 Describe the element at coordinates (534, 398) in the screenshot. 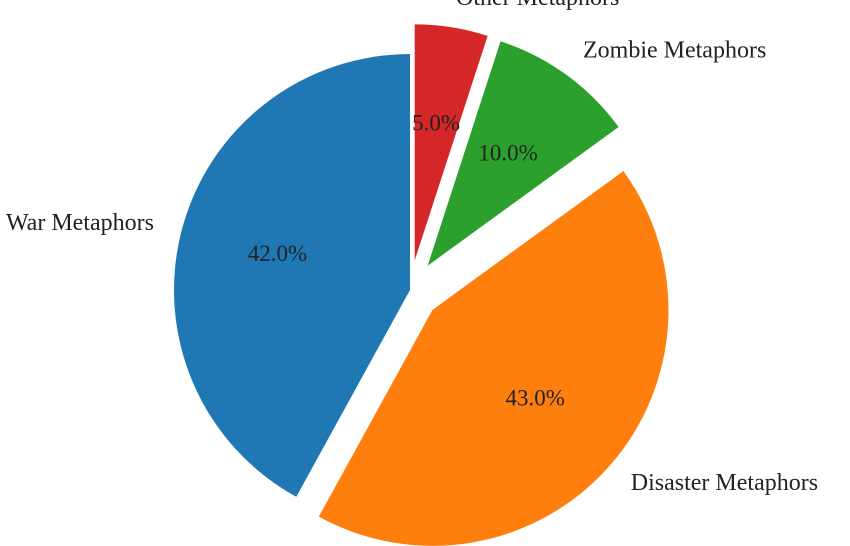

I see `pct-disaster-metaphors: 43.0%` at that location.